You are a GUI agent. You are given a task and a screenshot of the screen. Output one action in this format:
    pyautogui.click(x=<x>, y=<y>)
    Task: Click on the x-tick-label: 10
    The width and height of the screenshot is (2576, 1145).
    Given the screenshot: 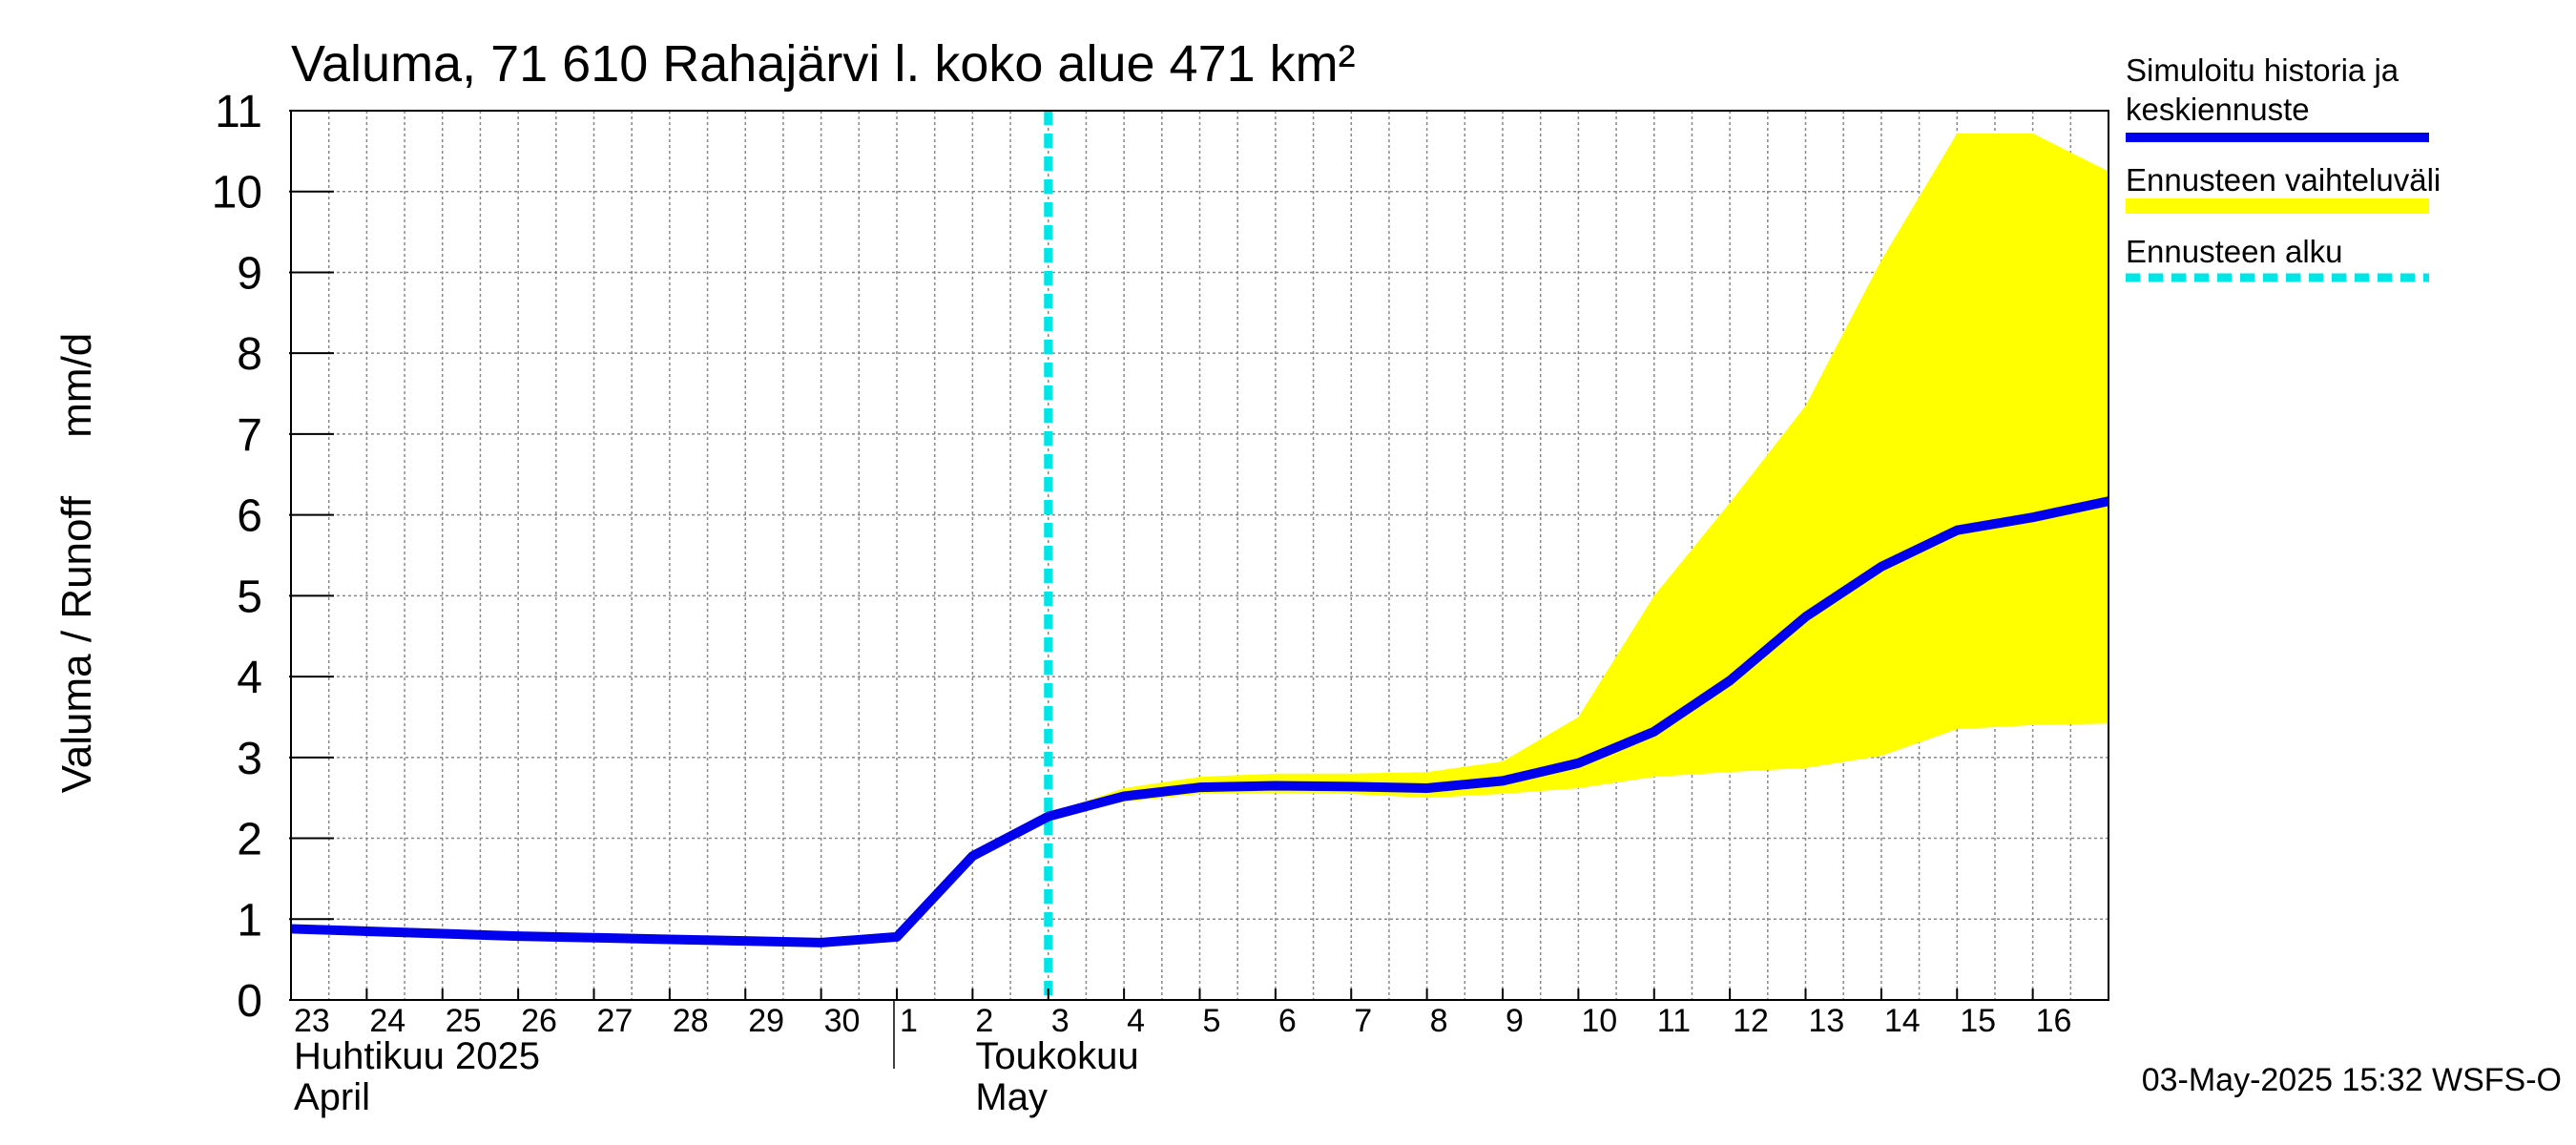 What is the action you would take?
    pyautogui.click(x=1599, y=1021)
    